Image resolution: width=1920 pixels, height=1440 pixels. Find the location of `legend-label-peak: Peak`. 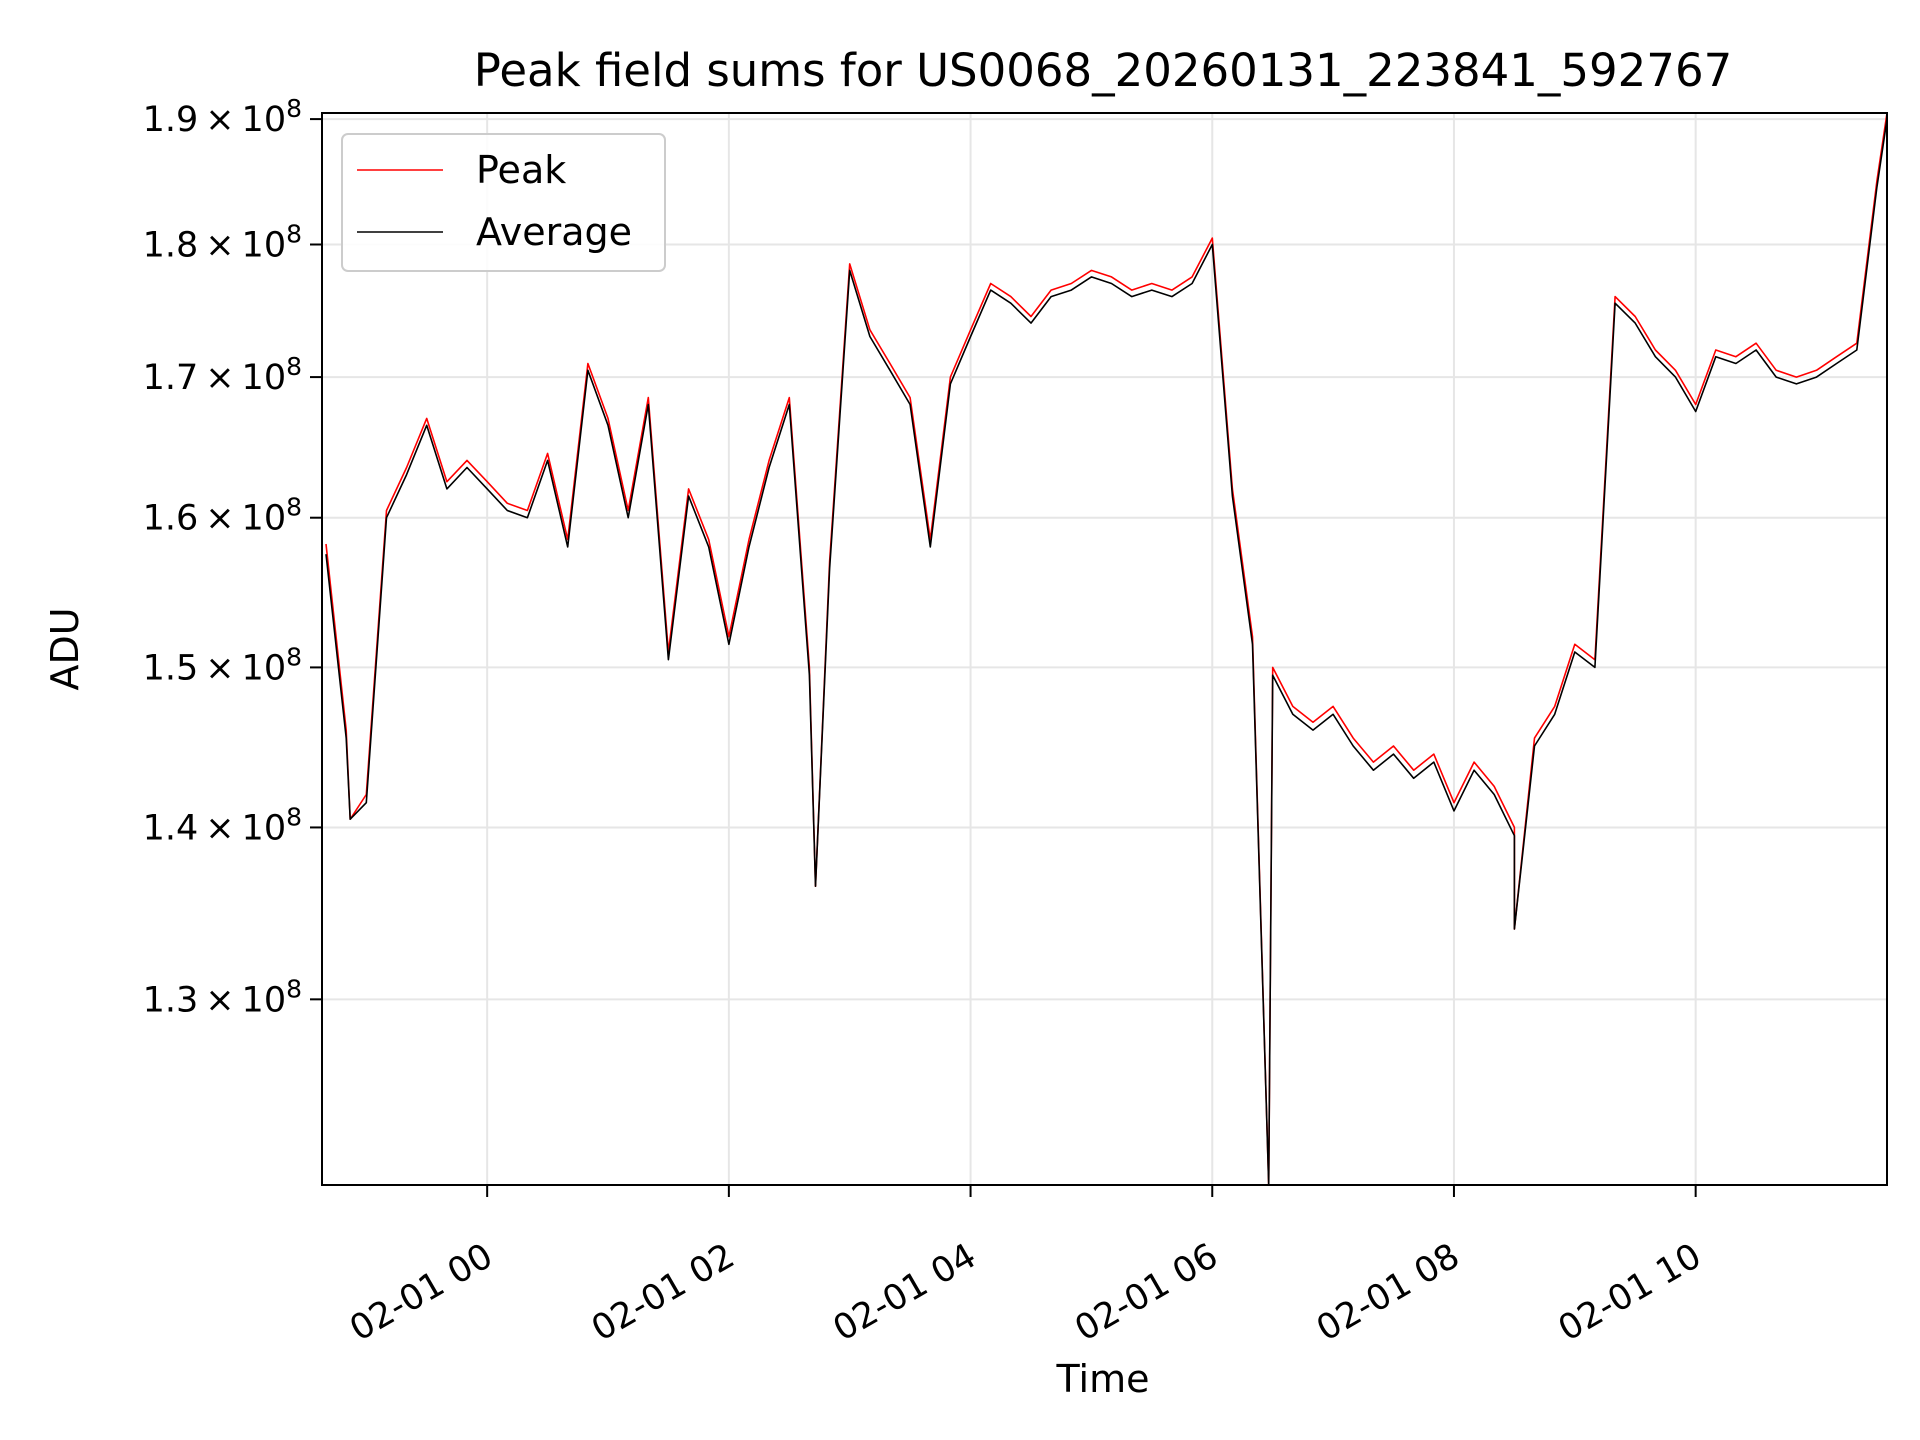

legend-label-peak: Peak is located at coordinates (521, 170).